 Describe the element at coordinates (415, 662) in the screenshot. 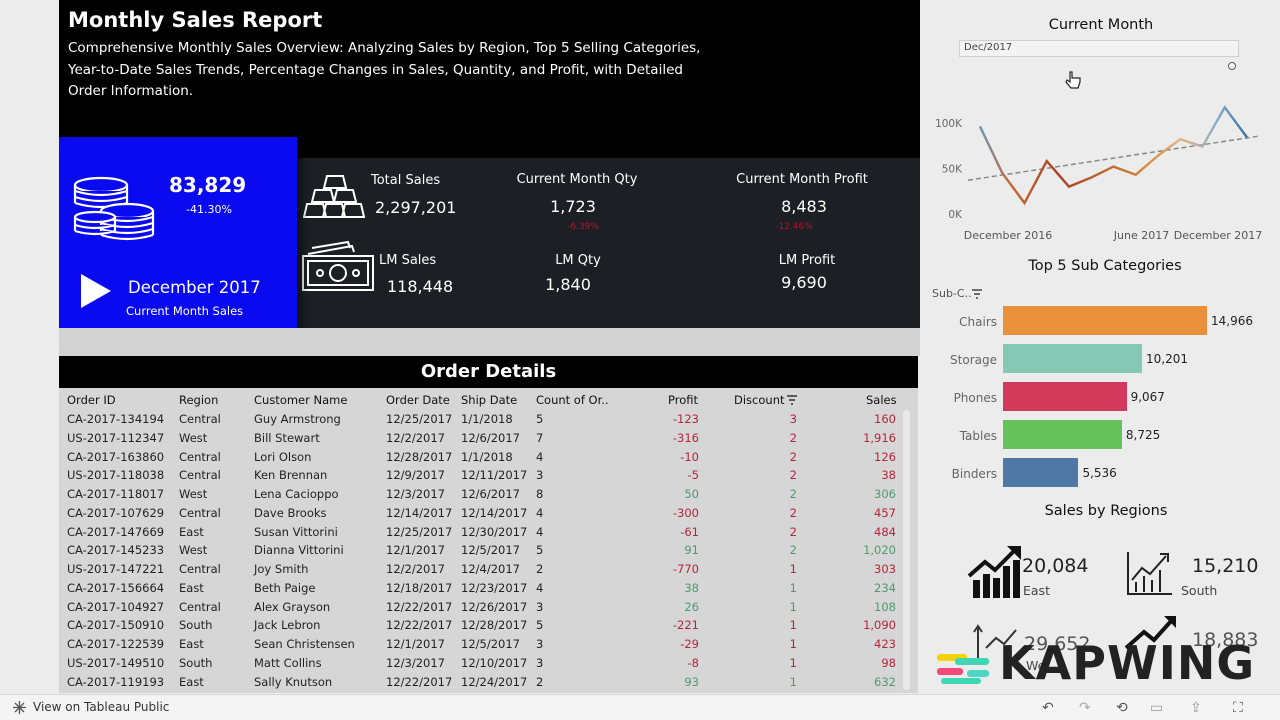

I see `cell-order-date: 12/3/2017` at that location.